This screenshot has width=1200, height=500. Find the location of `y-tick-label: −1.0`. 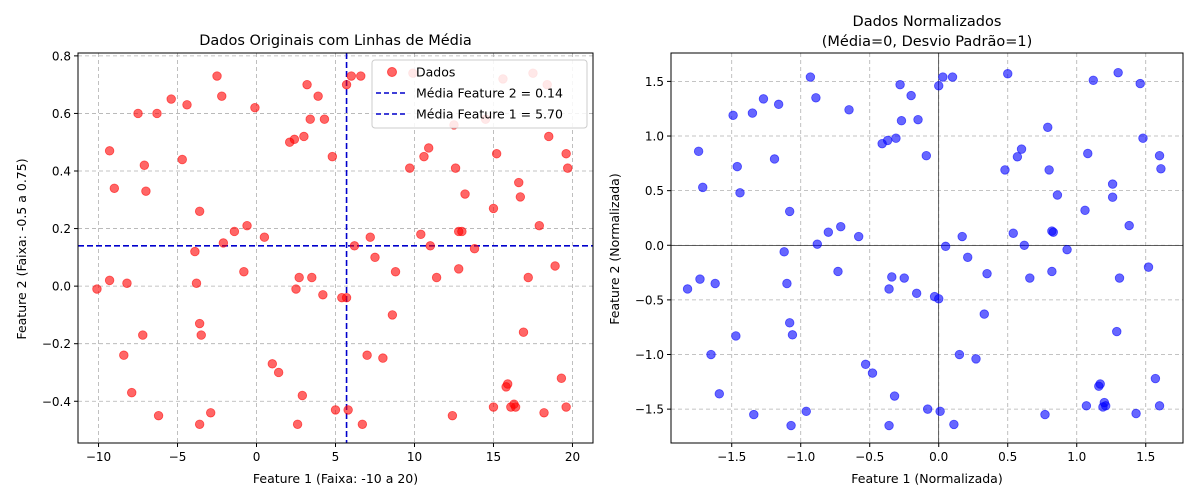

y-tick-label: −1.0 is located at coordinates (649, 355).